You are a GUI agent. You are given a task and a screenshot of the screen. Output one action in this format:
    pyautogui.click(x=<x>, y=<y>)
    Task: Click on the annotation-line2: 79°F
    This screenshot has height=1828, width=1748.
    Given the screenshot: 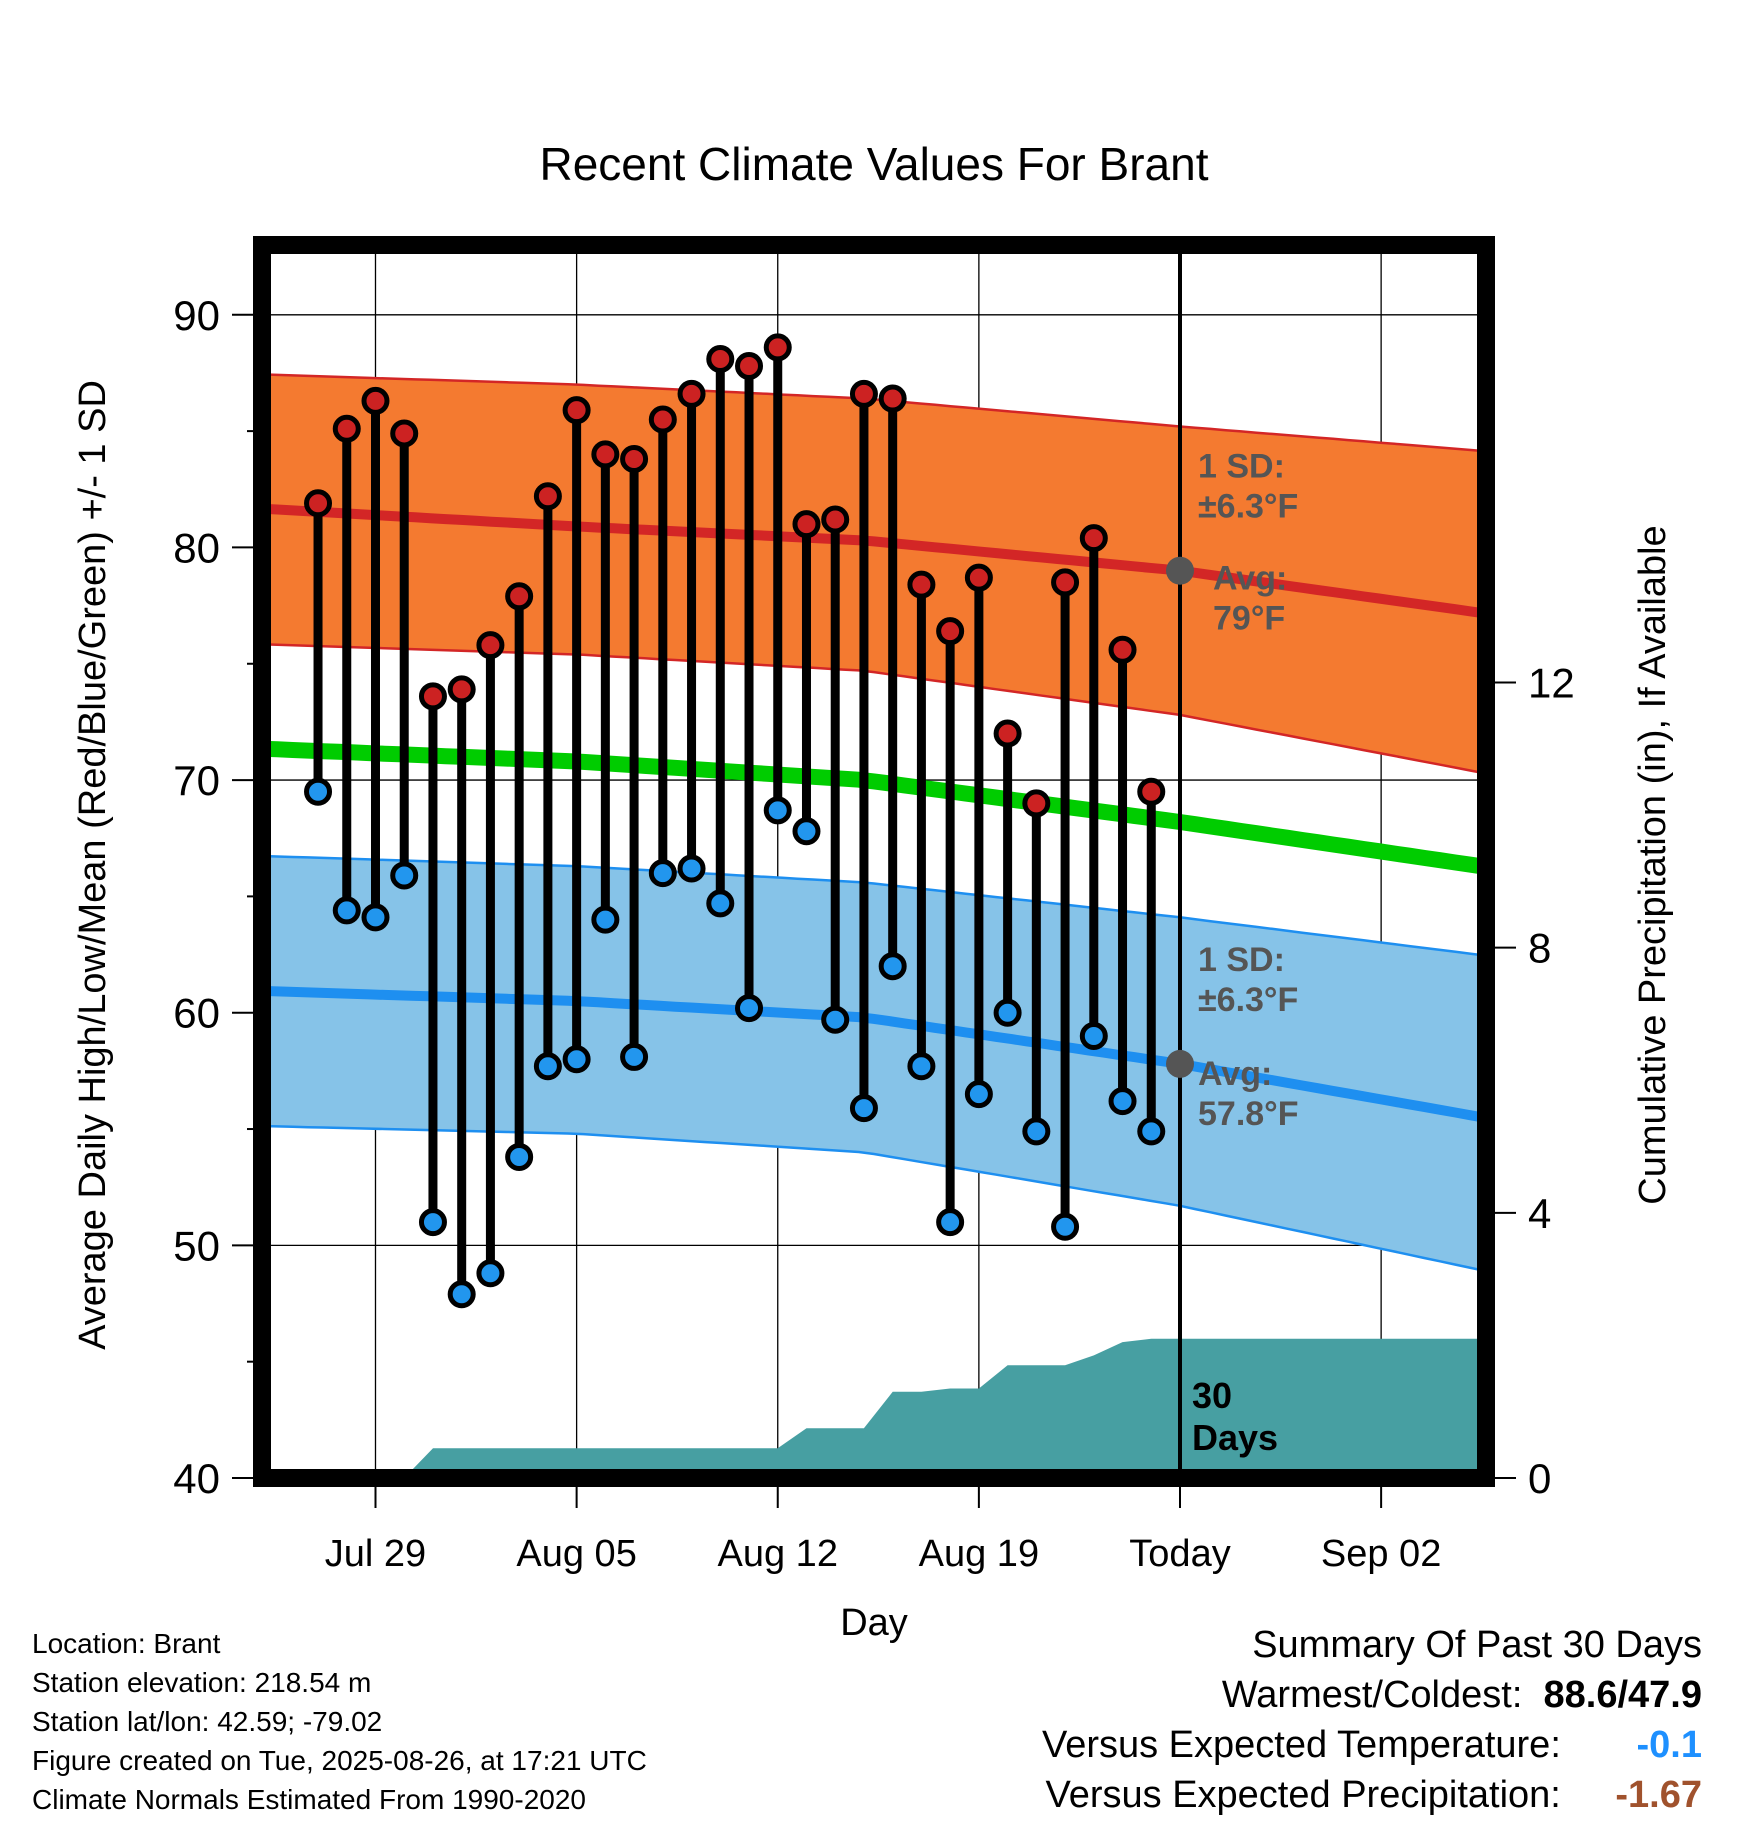 What is the action you would take?
    pyautogui.click(x=1249, y=618)
    